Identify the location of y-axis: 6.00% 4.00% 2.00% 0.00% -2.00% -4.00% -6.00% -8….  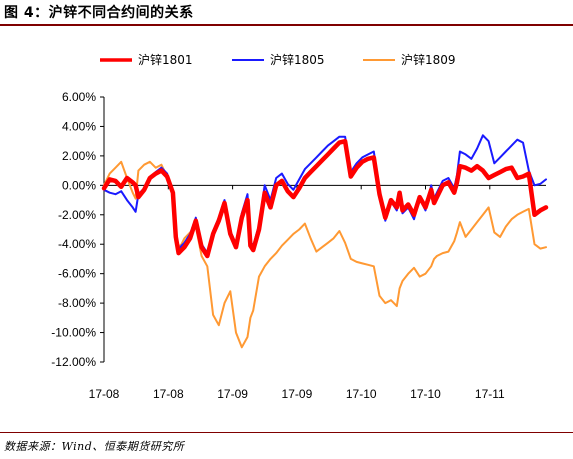
(78, 229).